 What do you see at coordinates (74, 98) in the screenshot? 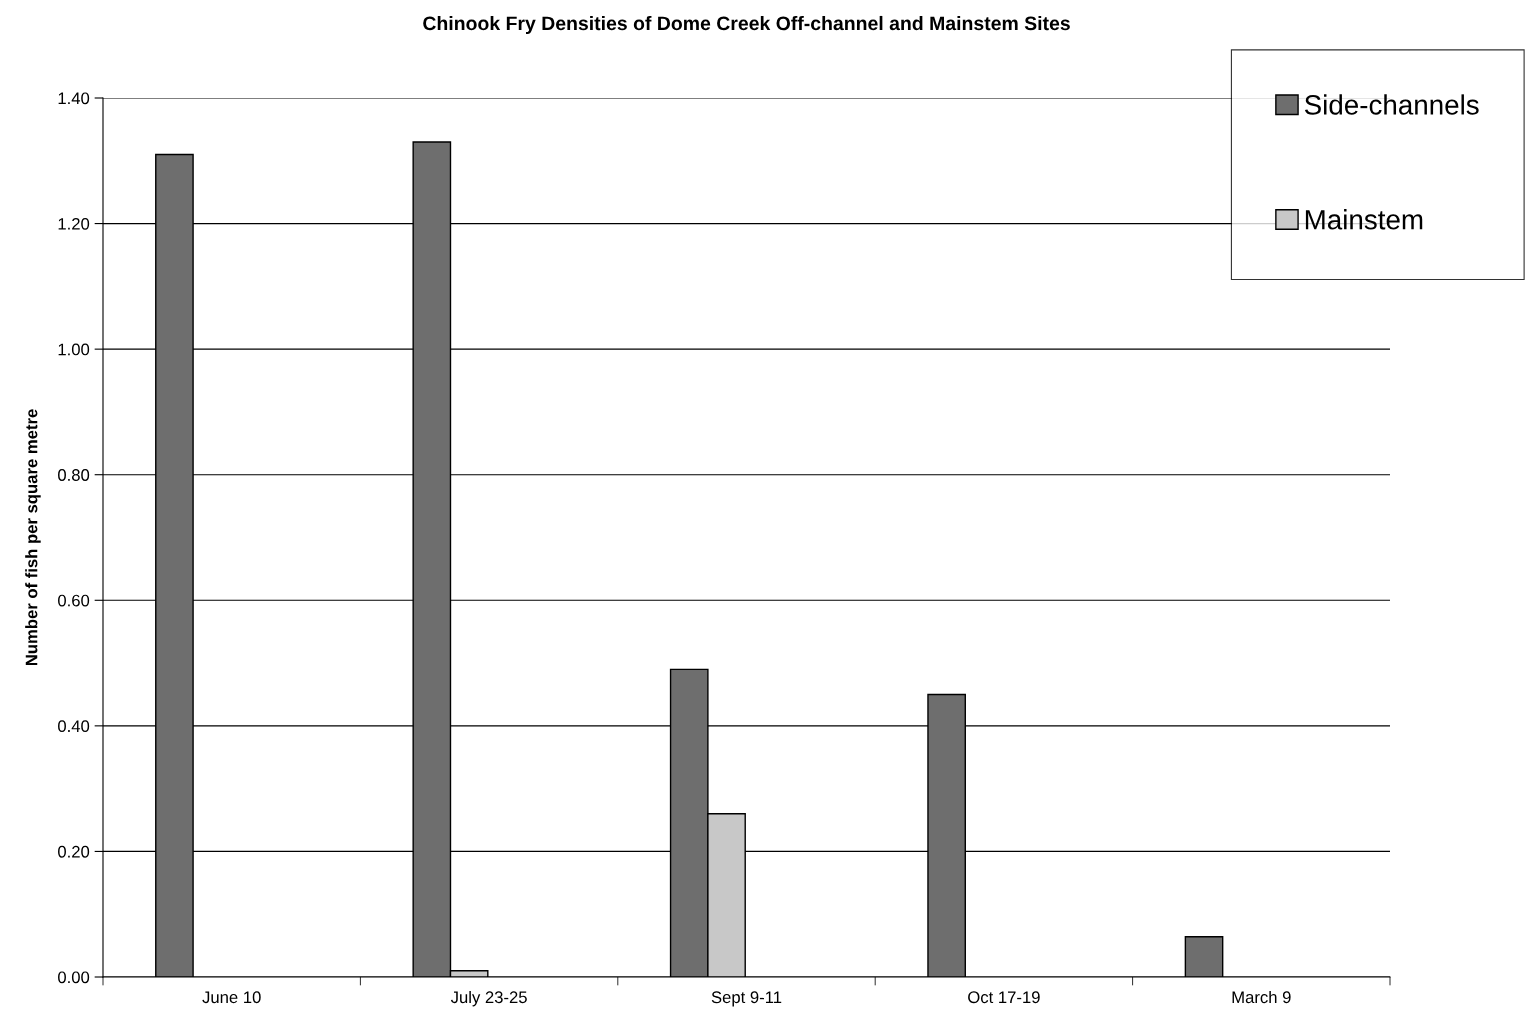
I see `y-tick-label: 1.40` at bounding box center [74, 98].